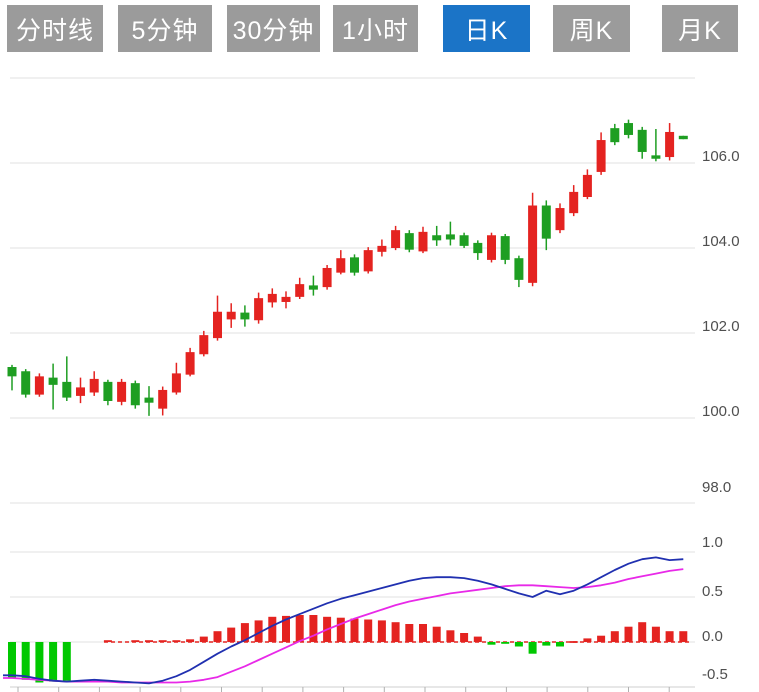 Image resolution: width=759 pixels, height=692 pixels. Describe the element at coordinates (165, 28) in the screenshot. I see `tab-5min: 5分钟` at that location.